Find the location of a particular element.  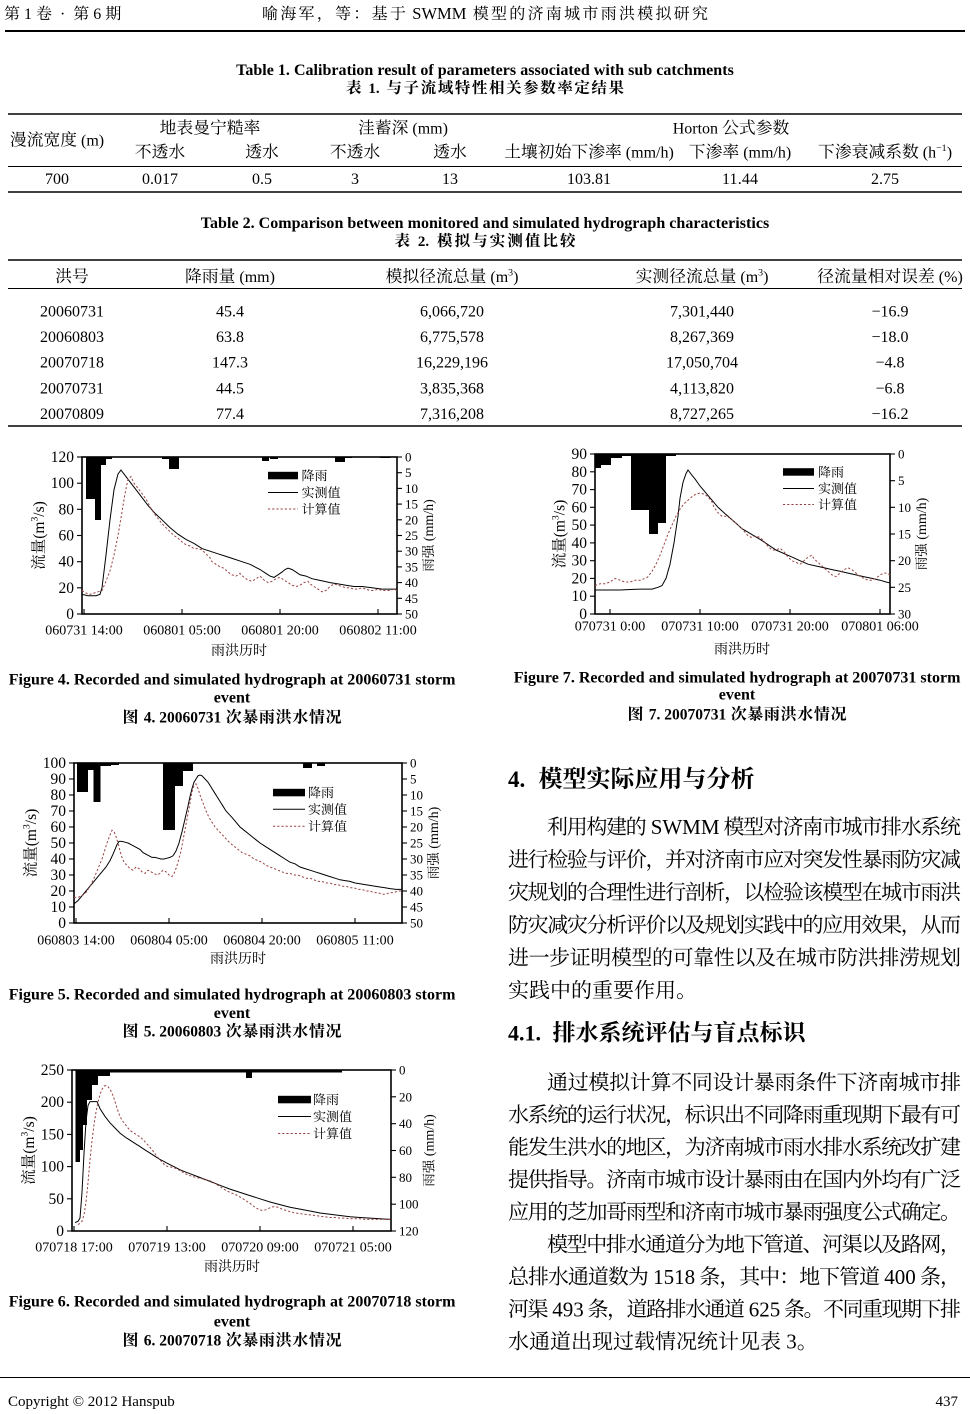

svg-text: 3,835,368 is located at coordinates (452, 388).